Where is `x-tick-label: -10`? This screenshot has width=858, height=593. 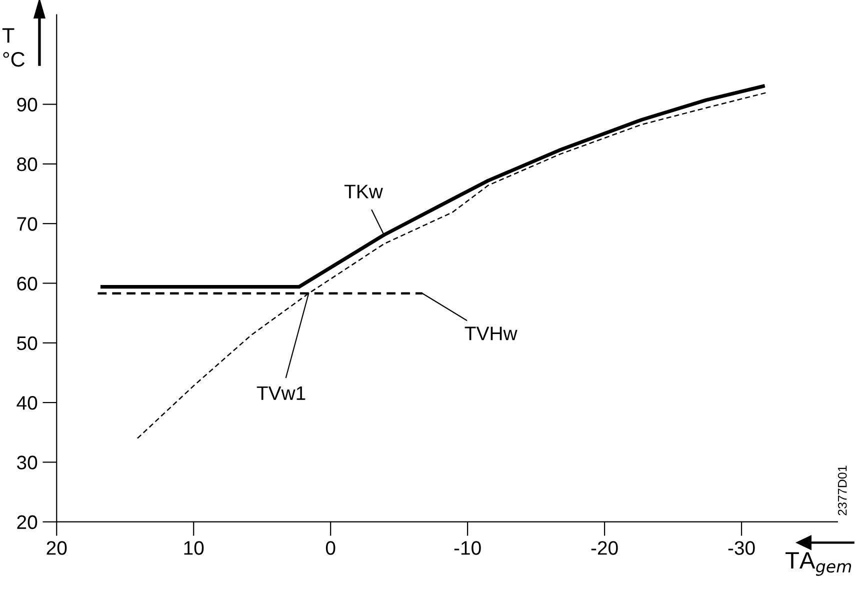
x-tick-label: -10 is located at coordinates (467, 548).